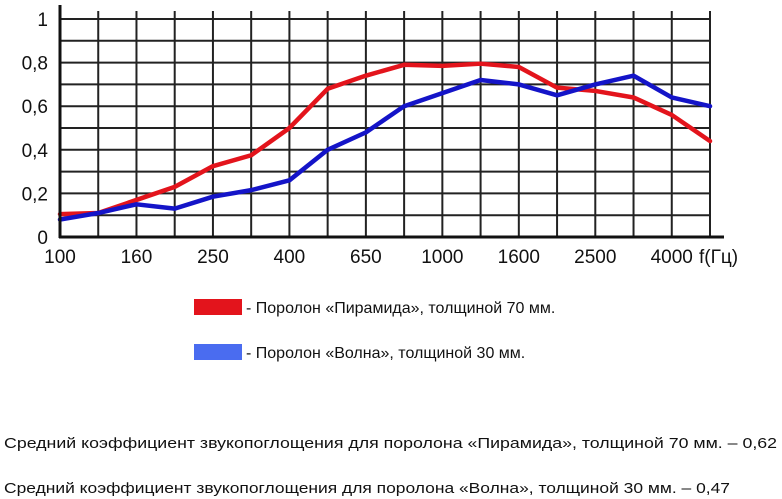 The image size is (782, 499). Describe the element at coordinates (672, 257) in the screenshot. I see `x-tick-label: 4000` at that location.